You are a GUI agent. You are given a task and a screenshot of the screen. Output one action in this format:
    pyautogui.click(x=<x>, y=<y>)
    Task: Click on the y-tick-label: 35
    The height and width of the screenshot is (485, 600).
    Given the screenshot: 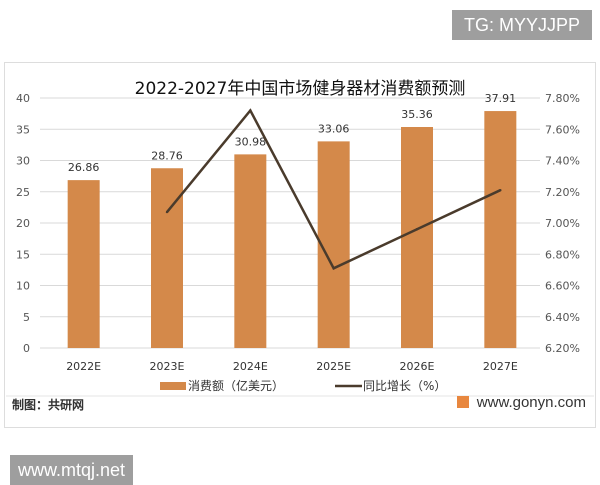 What is the action you would take?
    pyautogui.click(x=23, y=129)
    